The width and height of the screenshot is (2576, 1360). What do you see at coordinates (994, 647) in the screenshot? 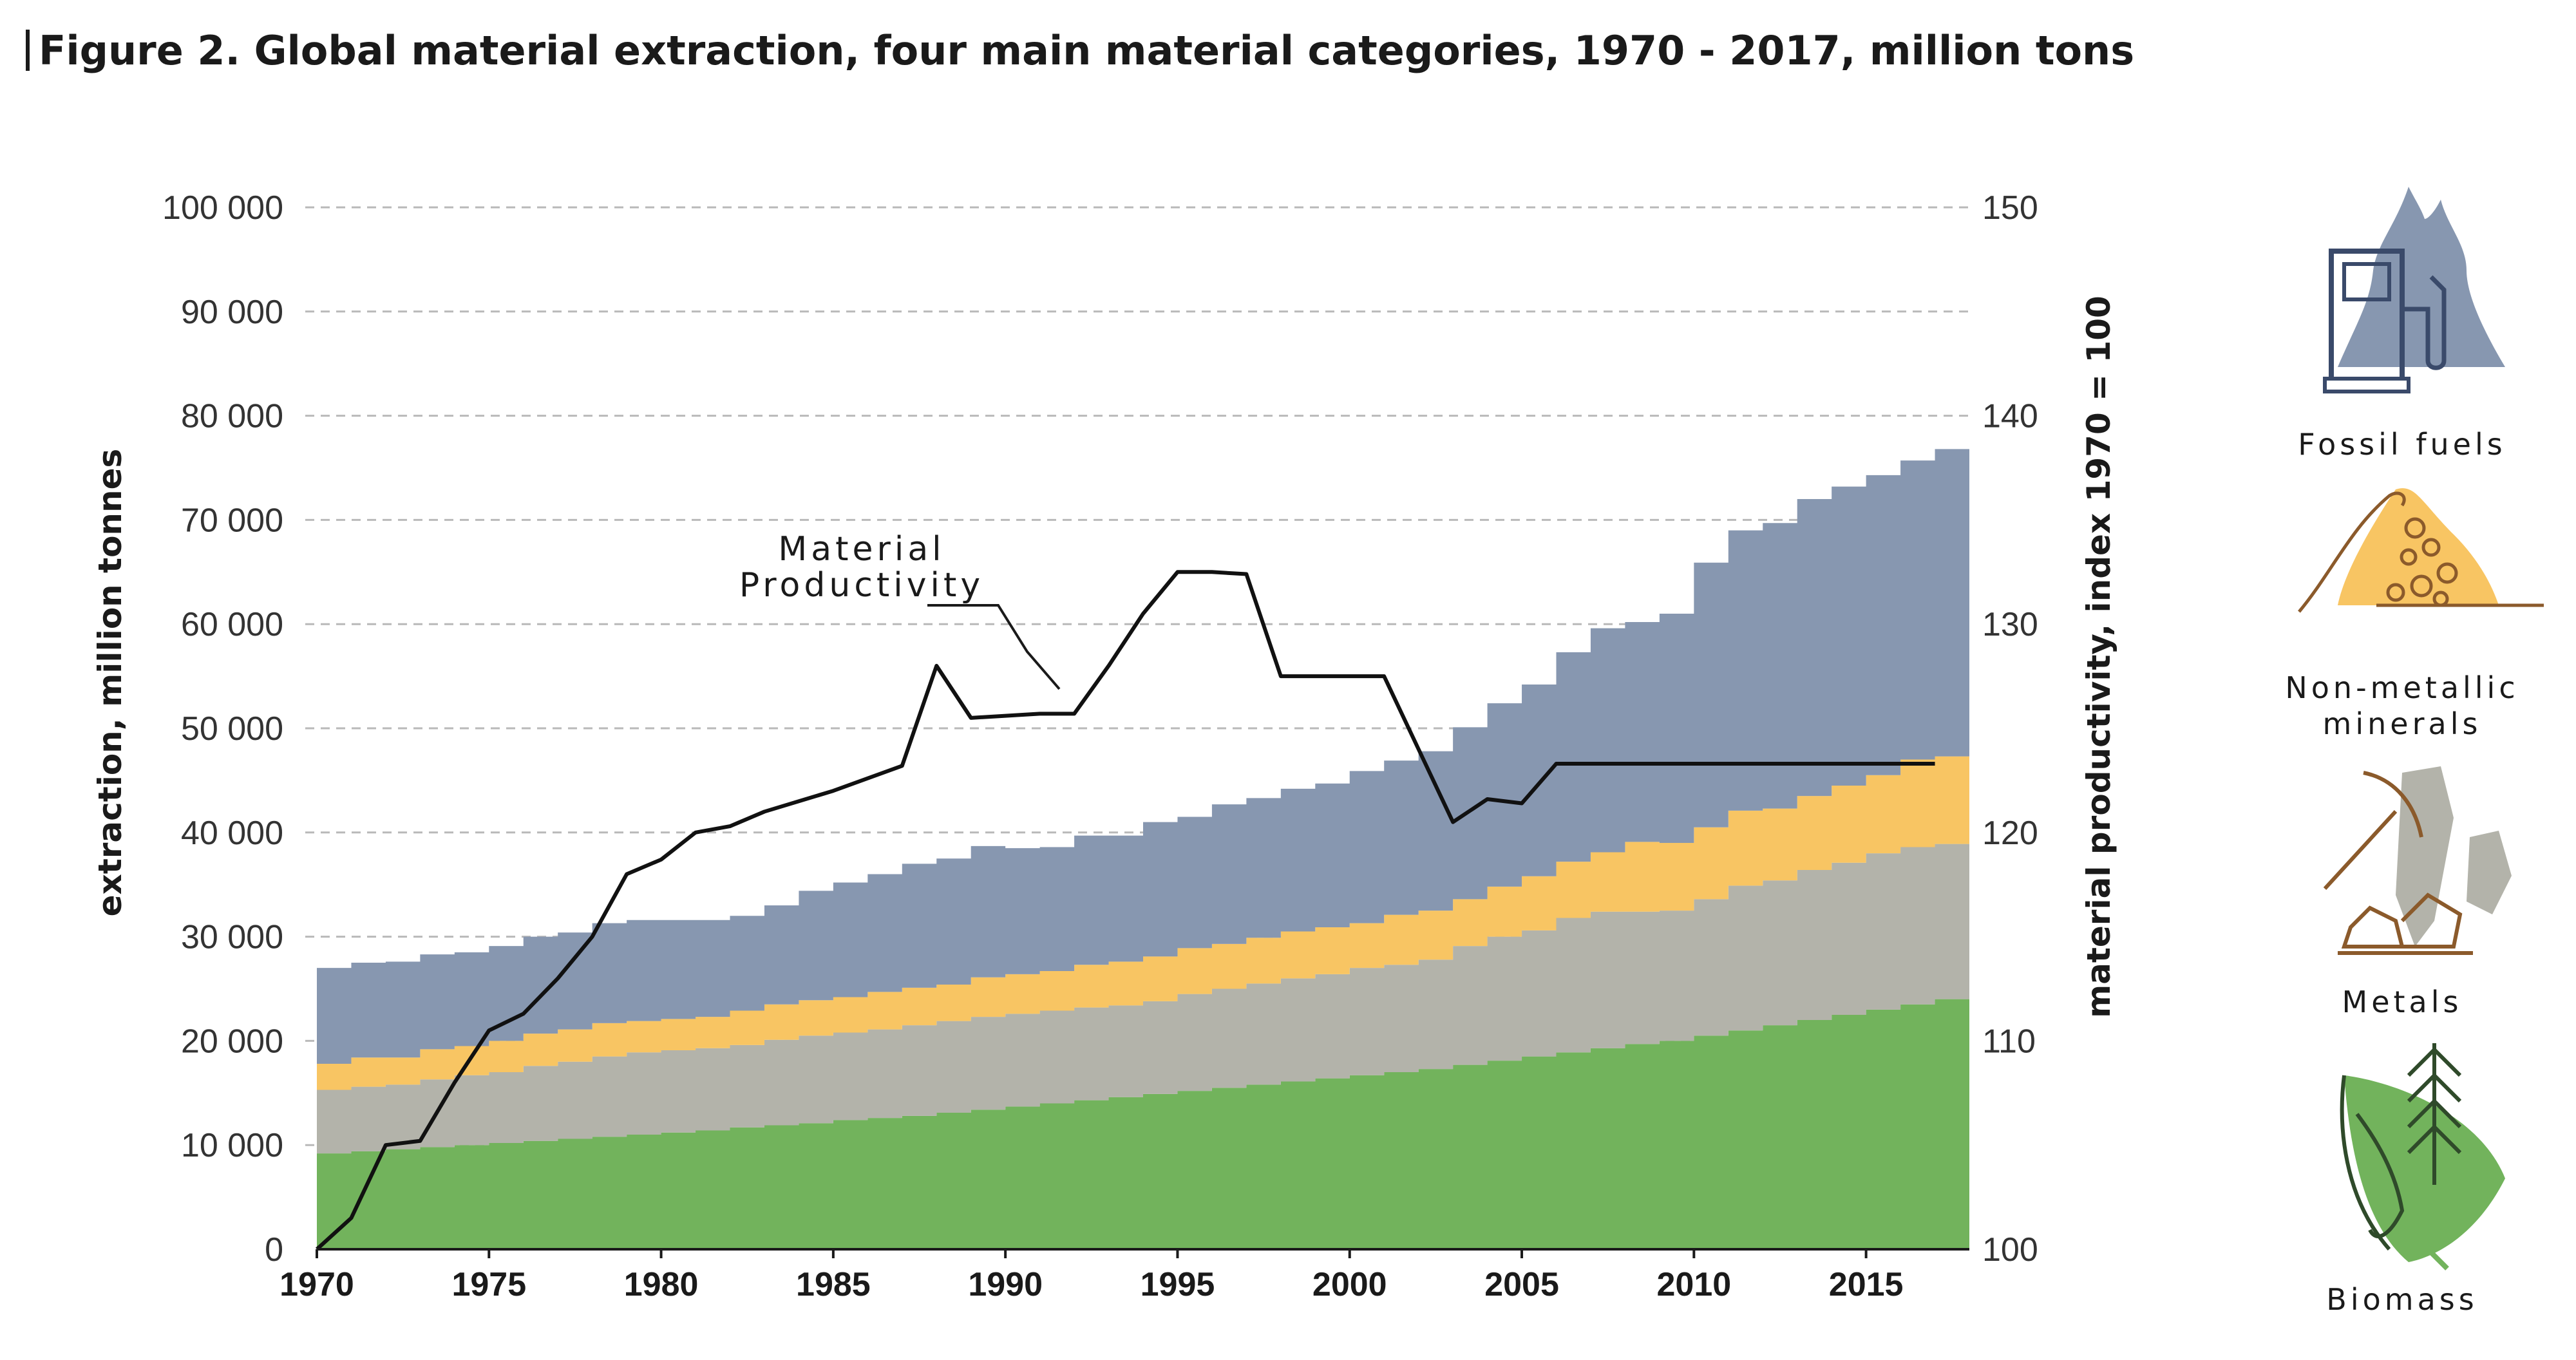
I see `annotation-leader-line` at bounding box center [994, 647].